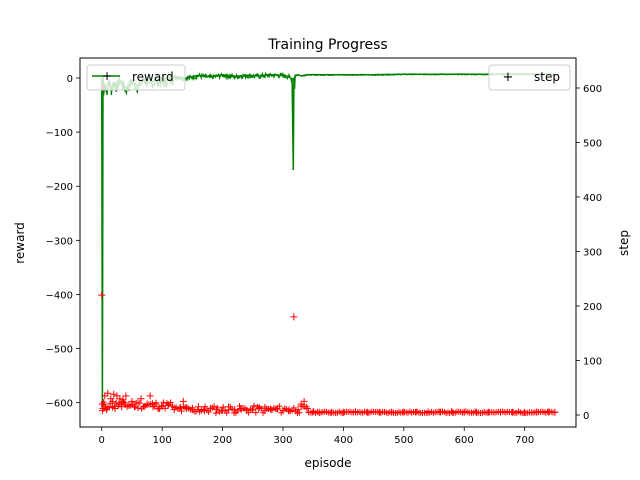 The image size is (640, 480). Describe the element at coordinates (508, 77) in the screenshot. I see `legend-step-marker: +` at that location.